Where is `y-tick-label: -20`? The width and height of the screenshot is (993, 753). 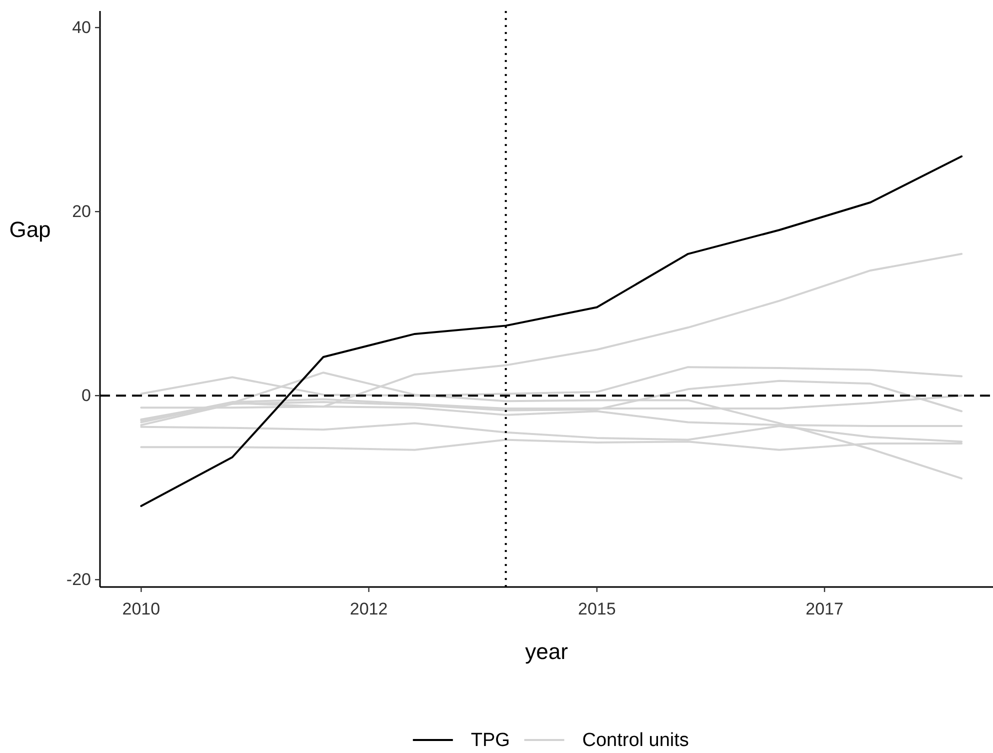
y-tick-label: -20 is located at coordinates (78, 580).